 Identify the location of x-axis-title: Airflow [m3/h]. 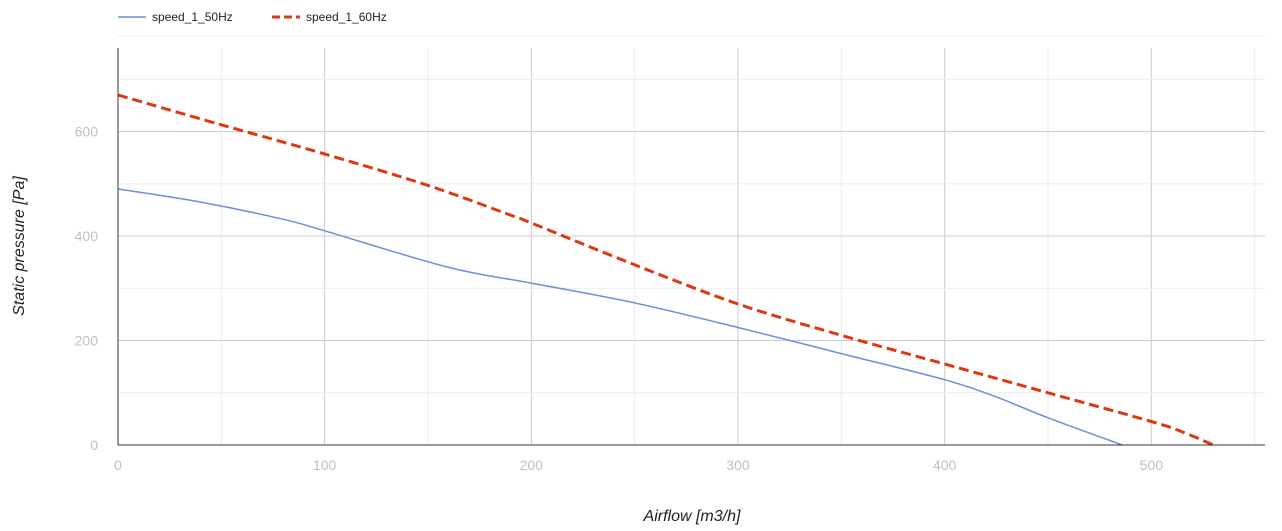
(692, 516).